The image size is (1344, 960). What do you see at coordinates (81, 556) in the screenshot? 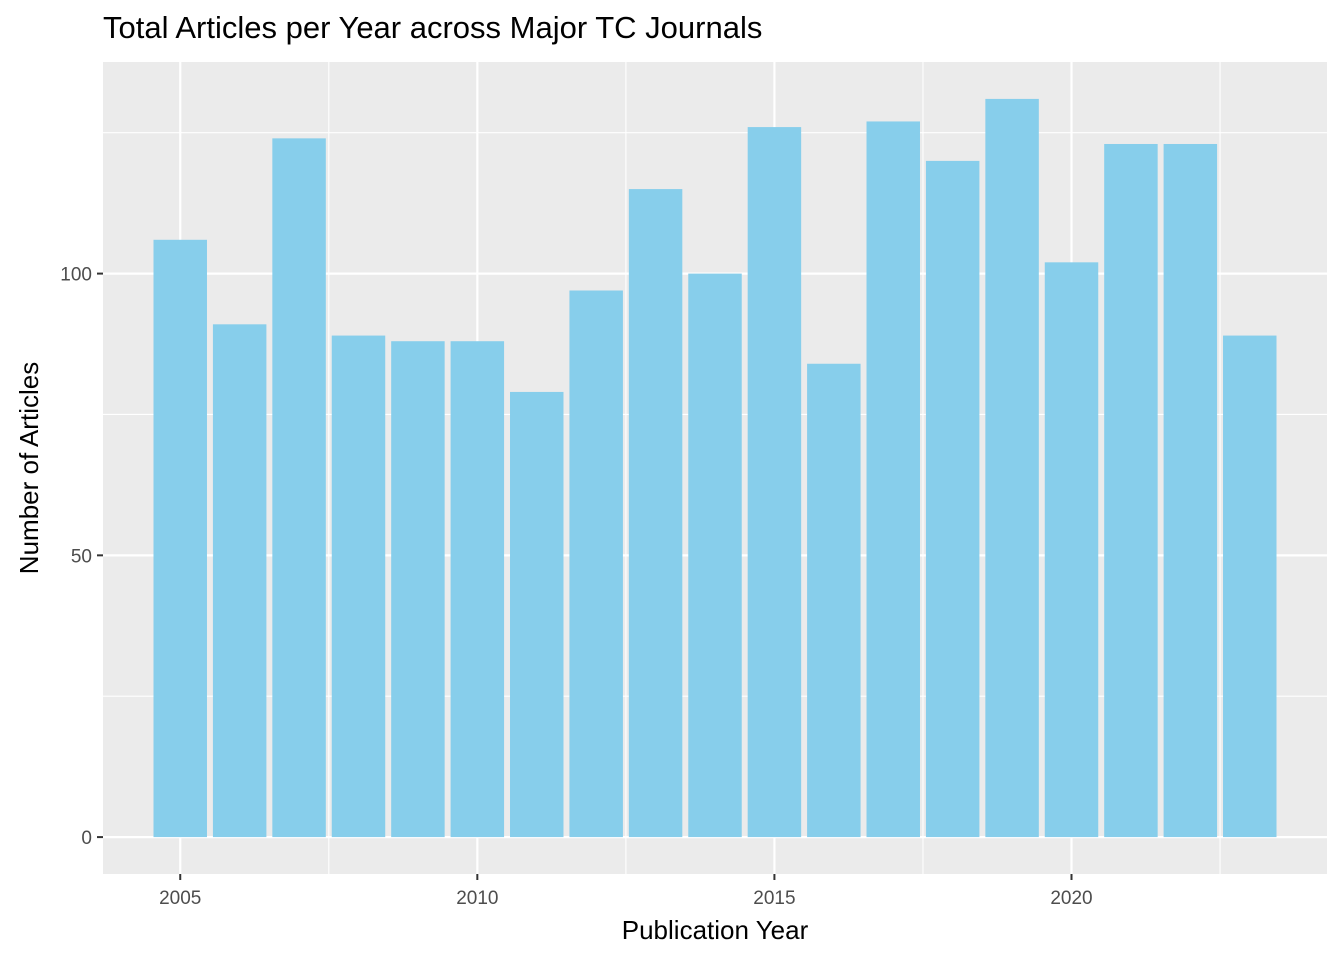
I see `y-tick-label: 50` at bounding box center [81, 556].